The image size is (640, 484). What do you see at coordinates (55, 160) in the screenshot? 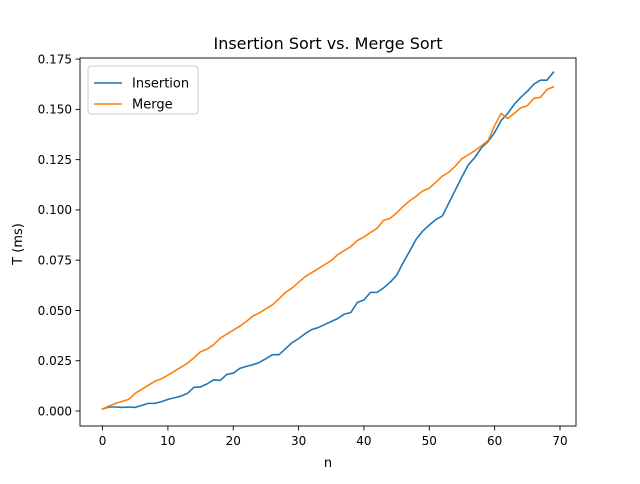
I see `y-tick-label: 0.125` at bounding box center [55, 160].